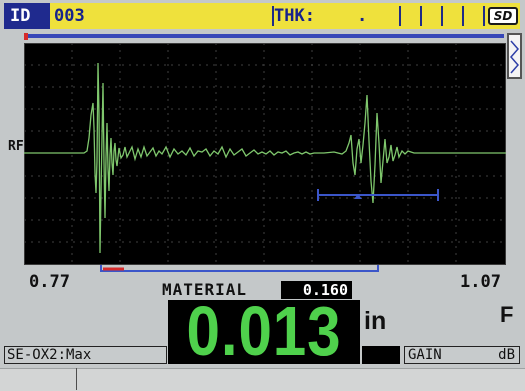 Image resolution: width=525 pixels, height=391 pixels. I want to click on echo-window-indicator, so click(239, 268).